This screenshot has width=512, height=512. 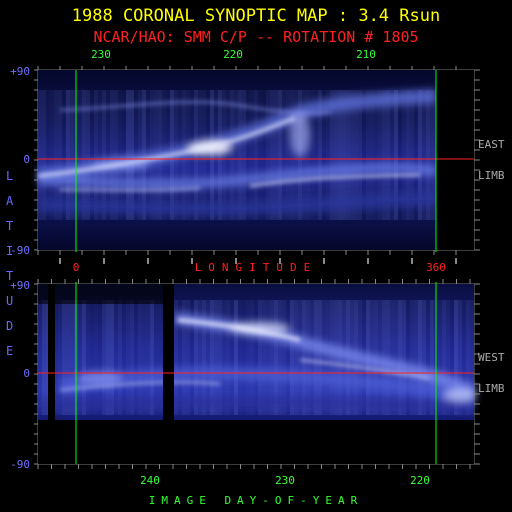 What do you see at coordinates (256, 16) in the screenshot?
I see `chart-title: 1988 CORONAL SYNOPTIC MAP : 3.4 Rsun` at bounding box center [256, 16].